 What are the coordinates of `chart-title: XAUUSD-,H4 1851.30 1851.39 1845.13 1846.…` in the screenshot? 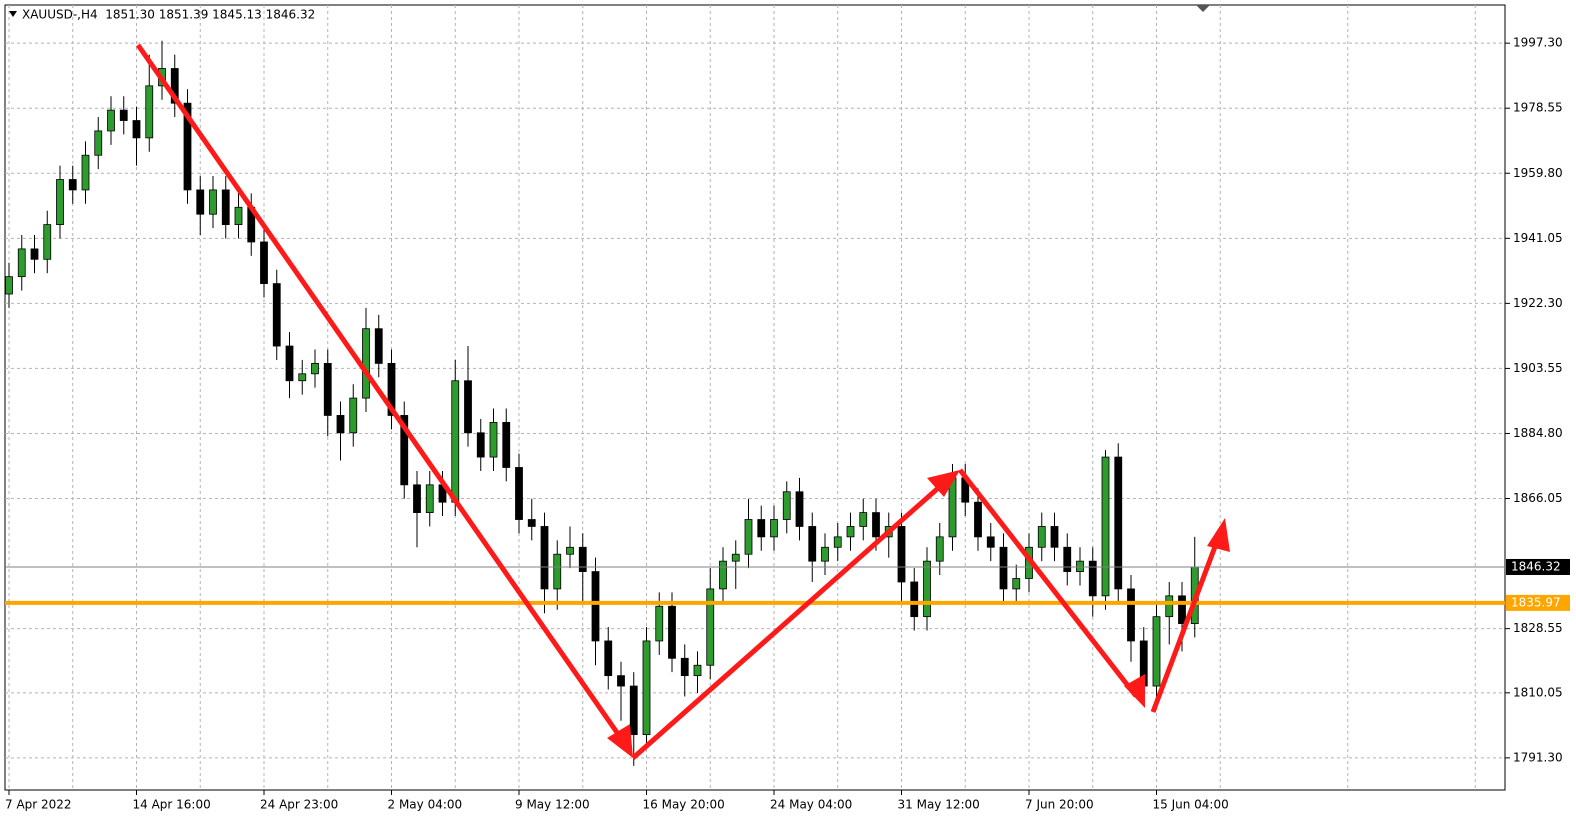 It's located at (168, 15).